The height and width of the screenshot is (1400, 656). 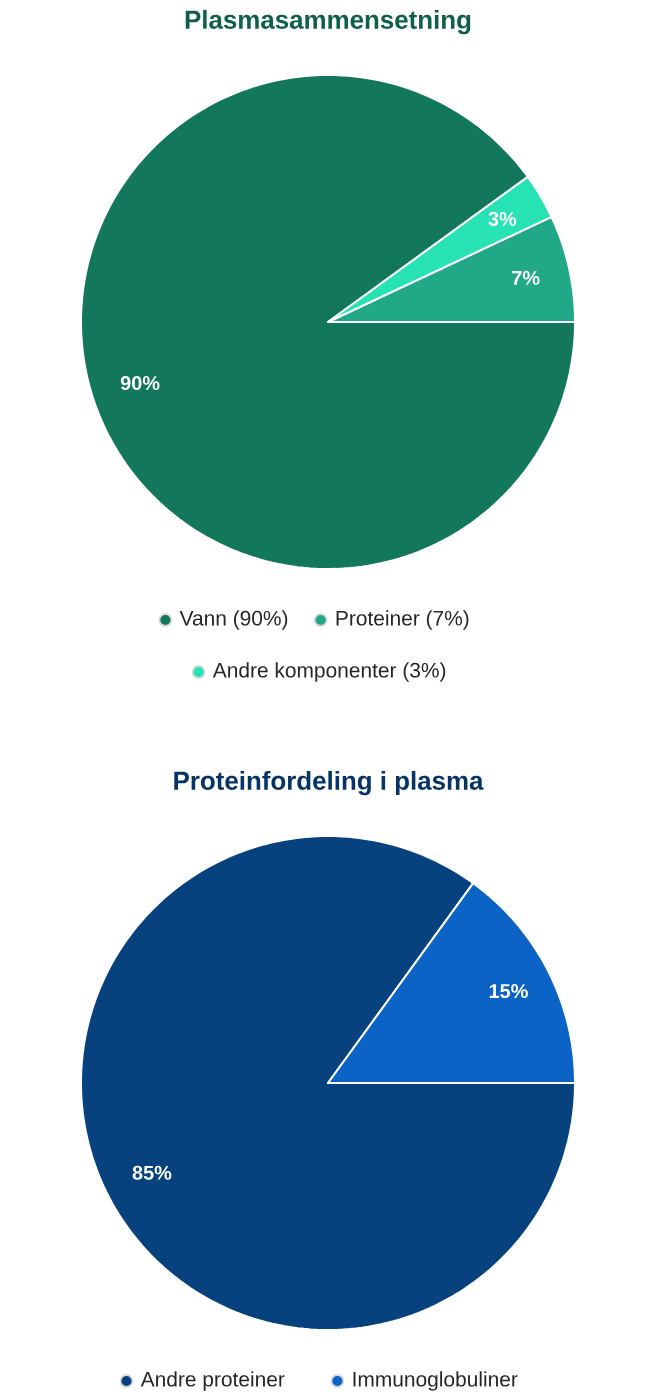 I want to click on legend-label: Immunoglobuliner, so click(x=435, y=1381).